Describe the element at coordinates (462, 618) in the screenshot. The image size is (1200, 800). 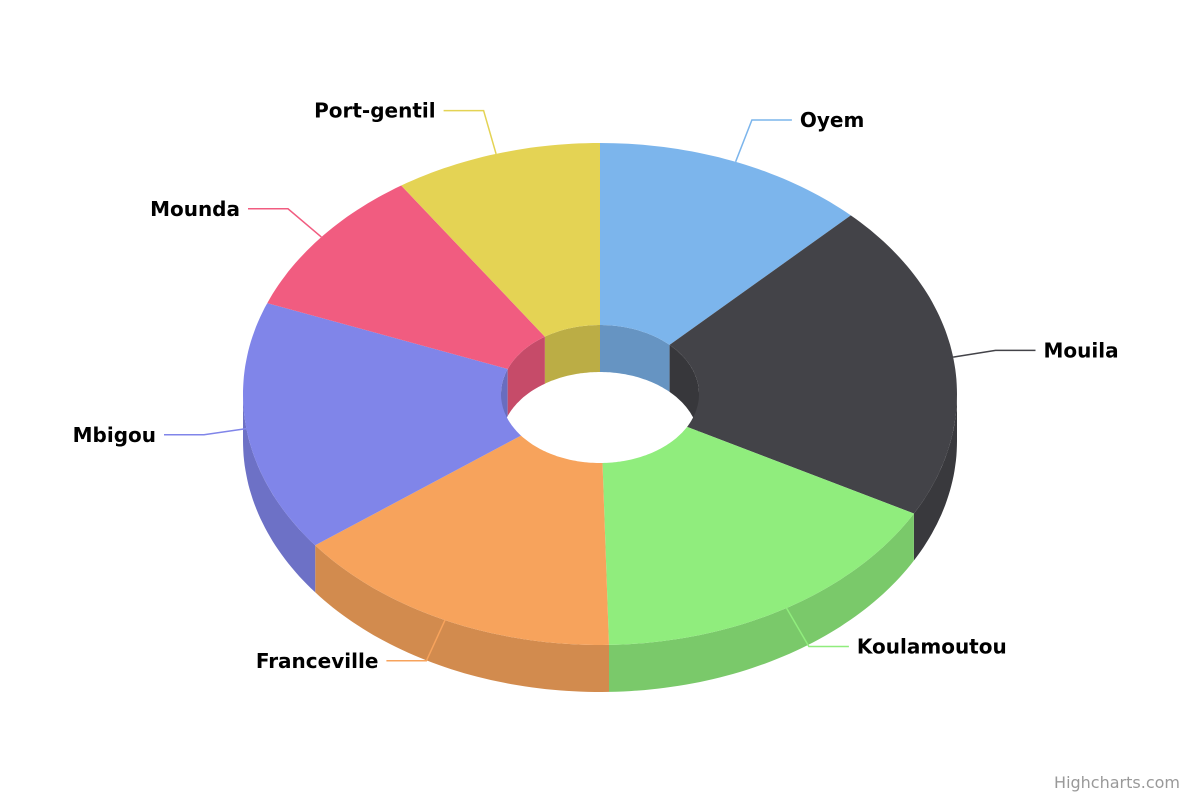
I see `slice-side-franceville` at that location.